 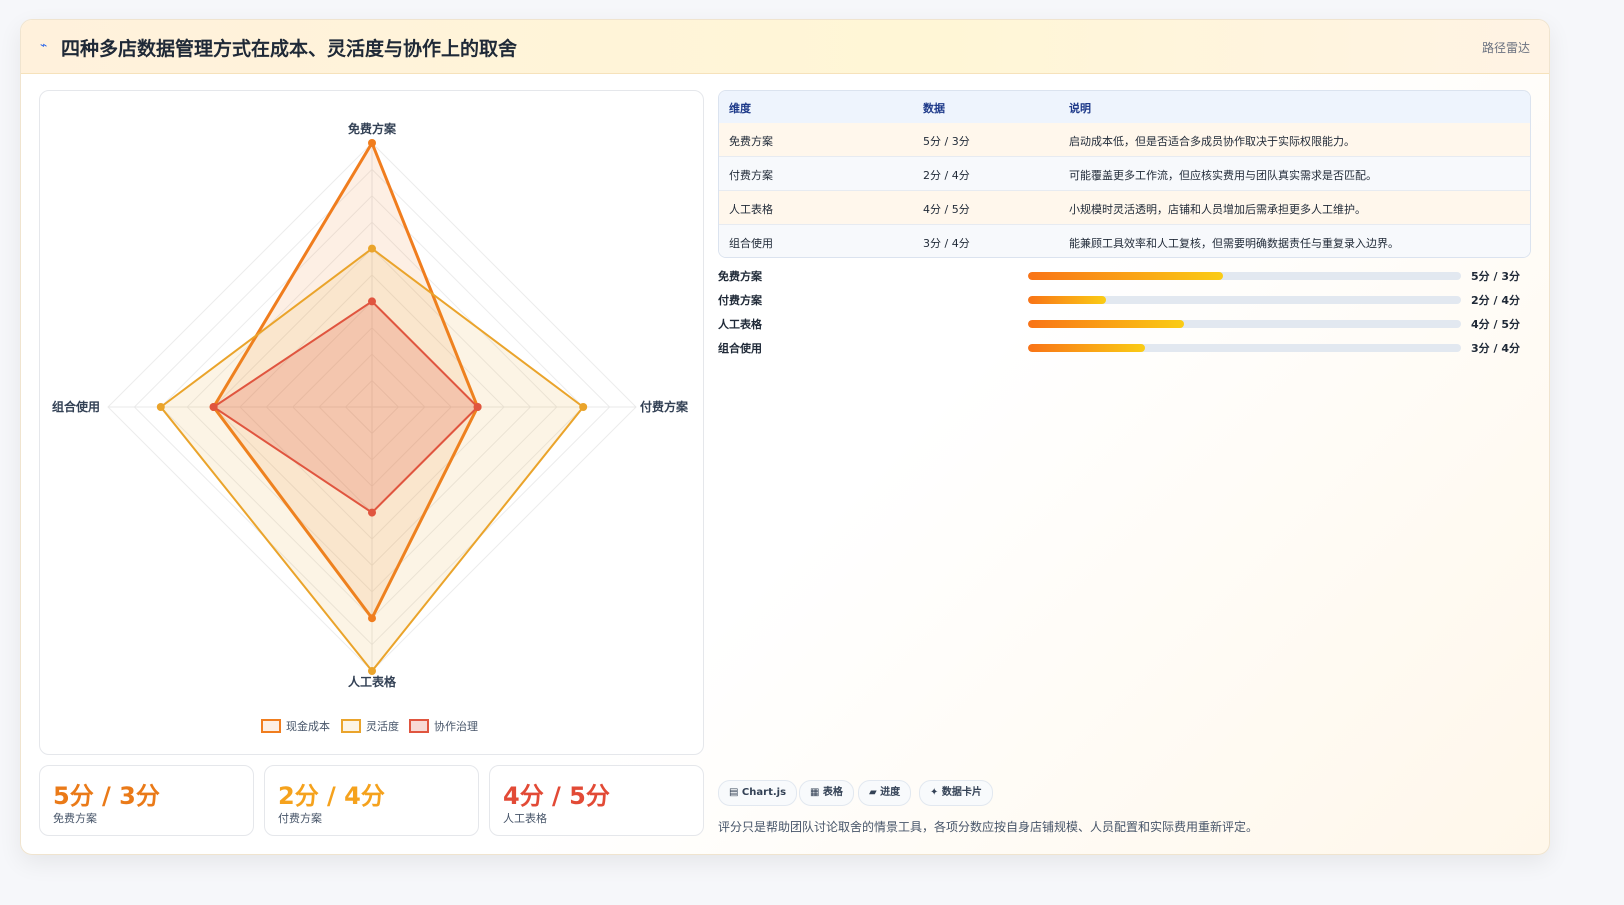 I want to click on page-title: 四种多店数据管理方式在成本、灵活度与协作上的取舍, so click(x=289, y=49).